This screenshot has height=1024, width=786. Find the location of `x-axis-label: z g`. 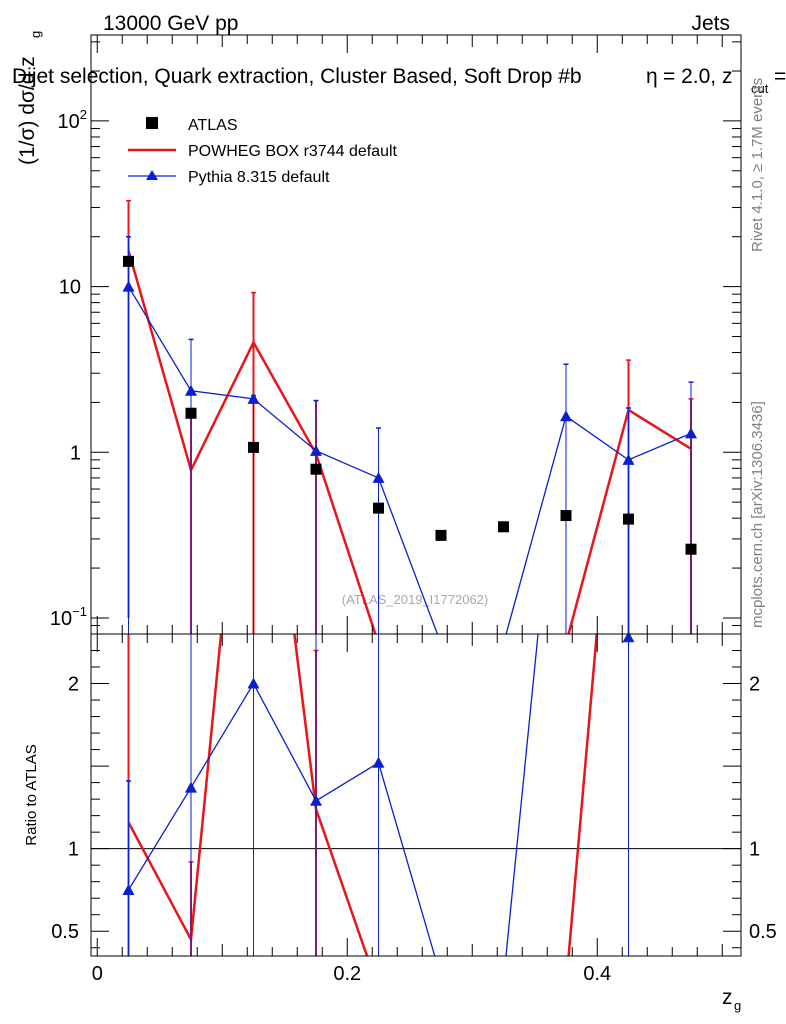

x-axis-label: z g is located at coordinates (731, 999).